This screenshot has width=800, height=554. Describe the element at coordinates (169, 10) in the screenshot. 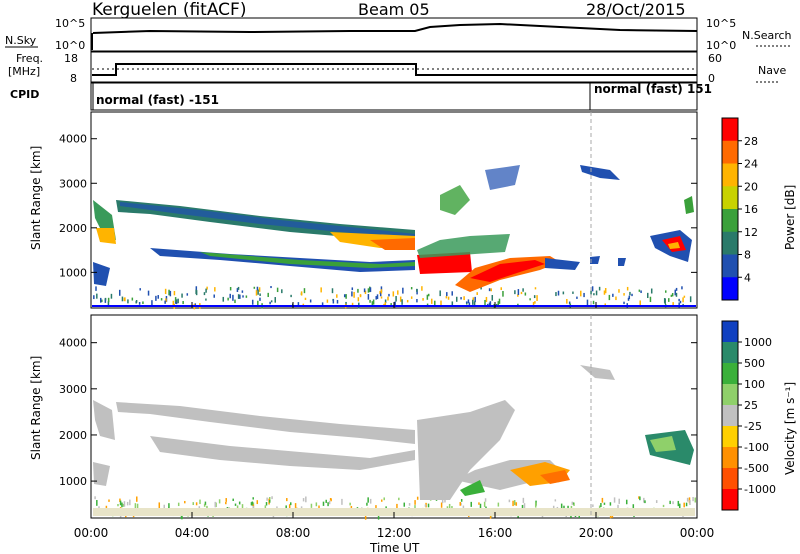

I see `station-title: Kerguelen (fitACF)` at that location.